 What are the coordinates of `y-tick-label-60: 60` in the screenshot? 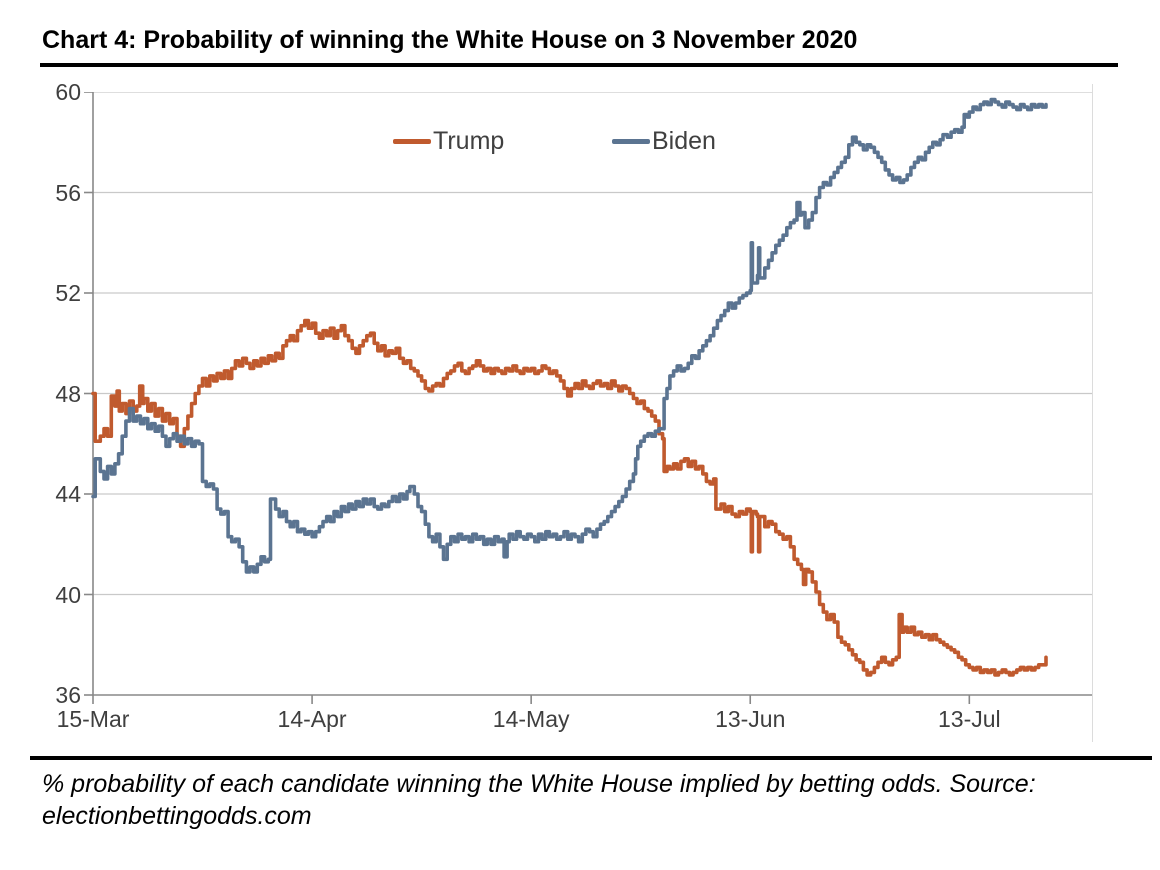 It's located at (68, 92).